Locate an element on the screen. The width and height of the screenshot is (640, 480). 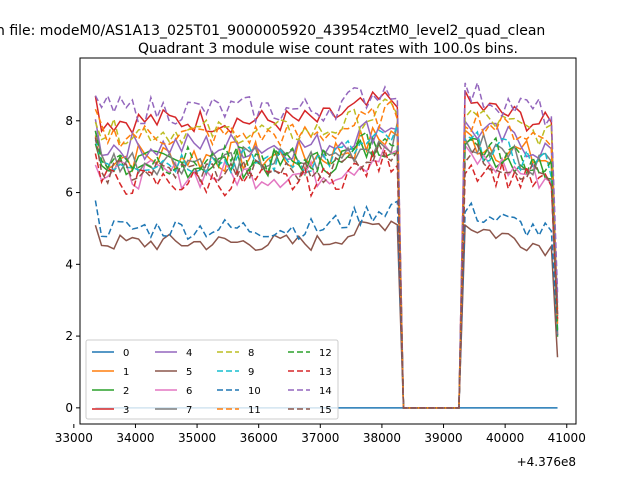
x-tick-label: 40000 is located at coordinates (505, 438).